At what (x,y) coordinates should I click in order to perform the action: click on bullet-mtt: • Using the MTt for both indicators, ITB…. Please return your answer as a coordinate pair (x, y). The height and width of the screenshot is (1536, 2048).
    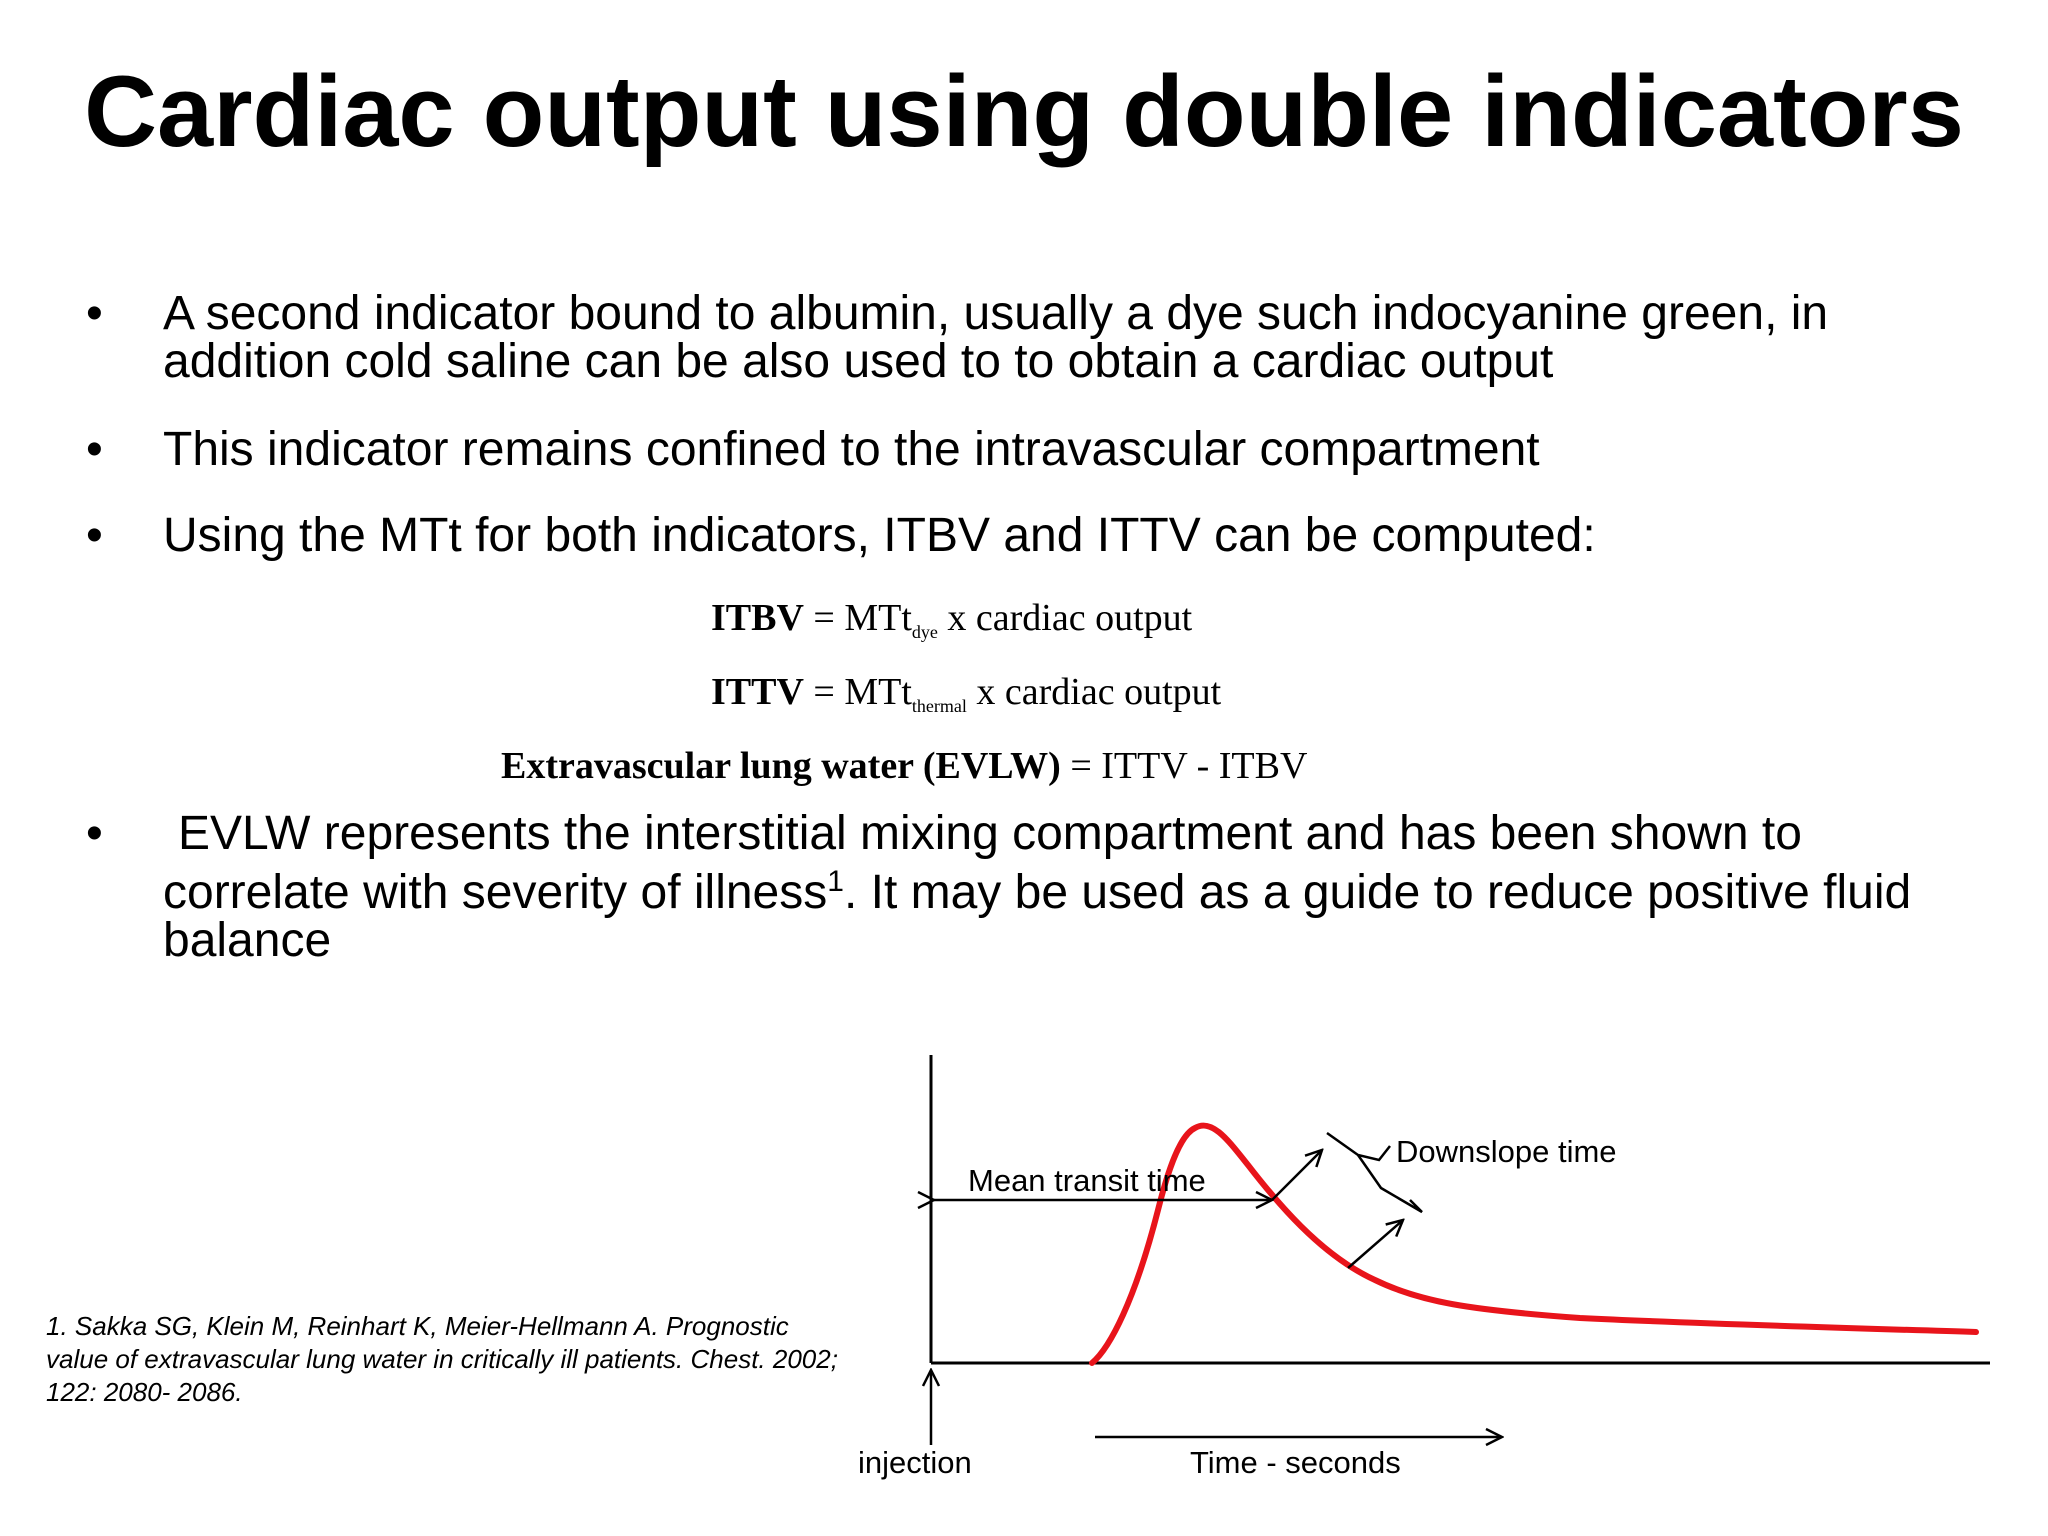
    Looking at the image, I should click on (838, 536).